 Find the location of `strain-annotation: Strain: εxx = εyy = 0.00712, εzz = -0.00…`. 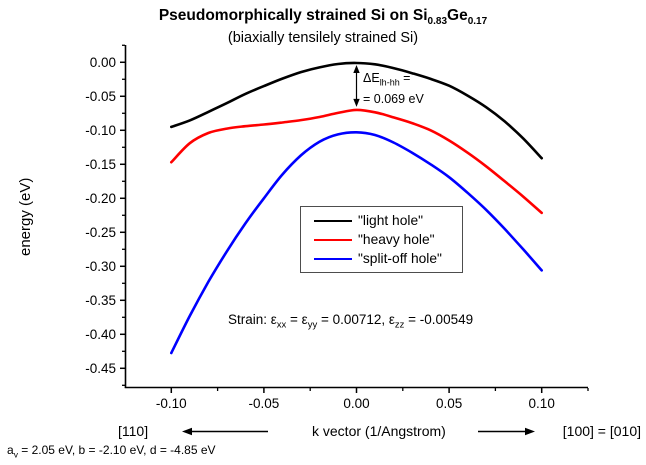

strain-annotation: Strain: εxx = εyy = 0.00712, εzz = -0.00… is located at coordinates (351, 321).